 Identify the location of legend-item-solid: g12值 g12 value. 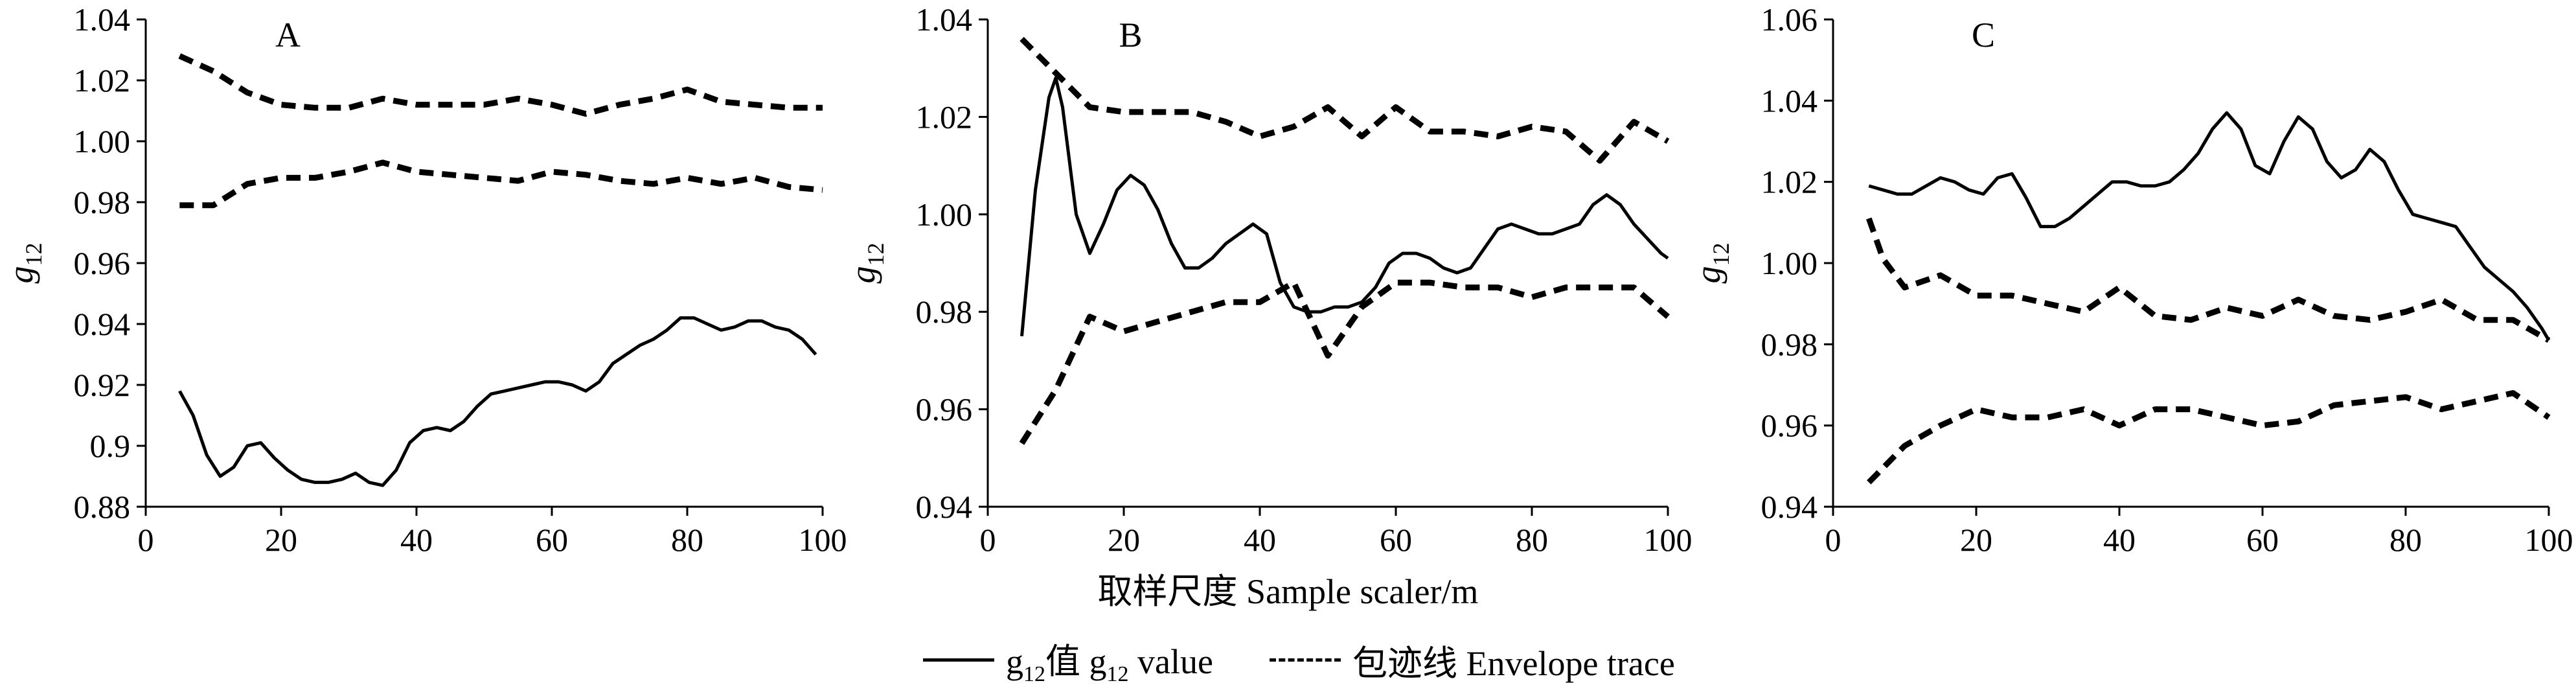
(1068, 660).